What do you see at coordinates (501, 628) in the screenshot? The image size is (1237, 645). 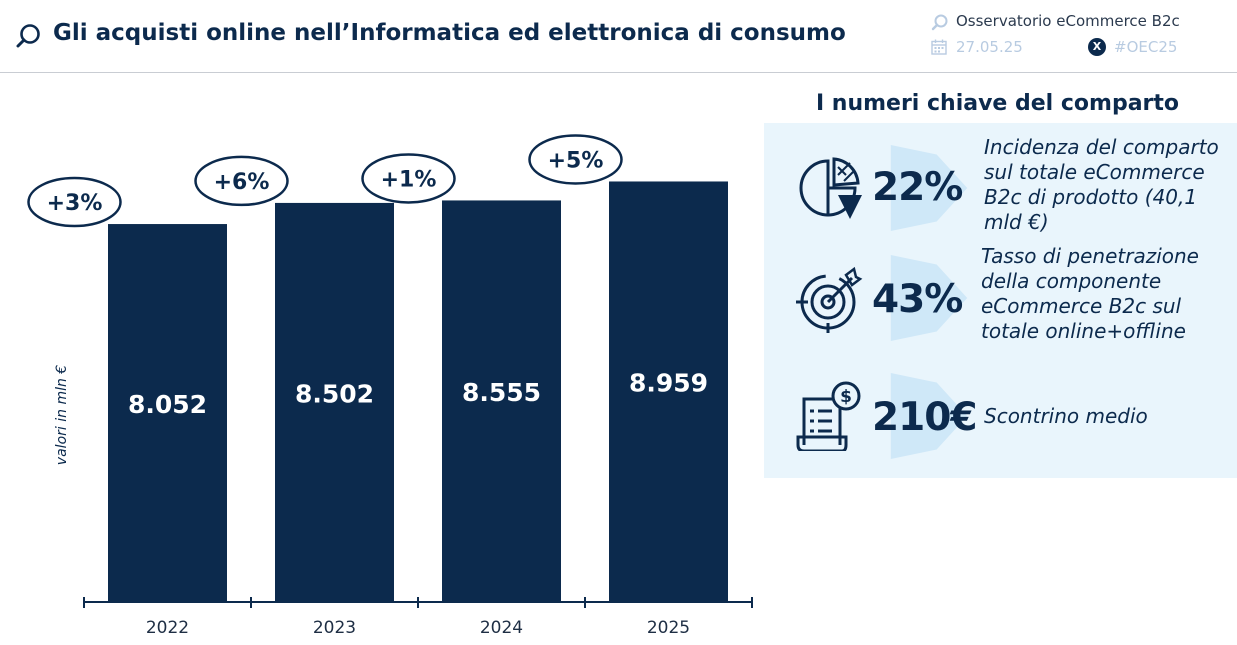 I see `x-tick-label: 2024` at bounding box center [501, 628].